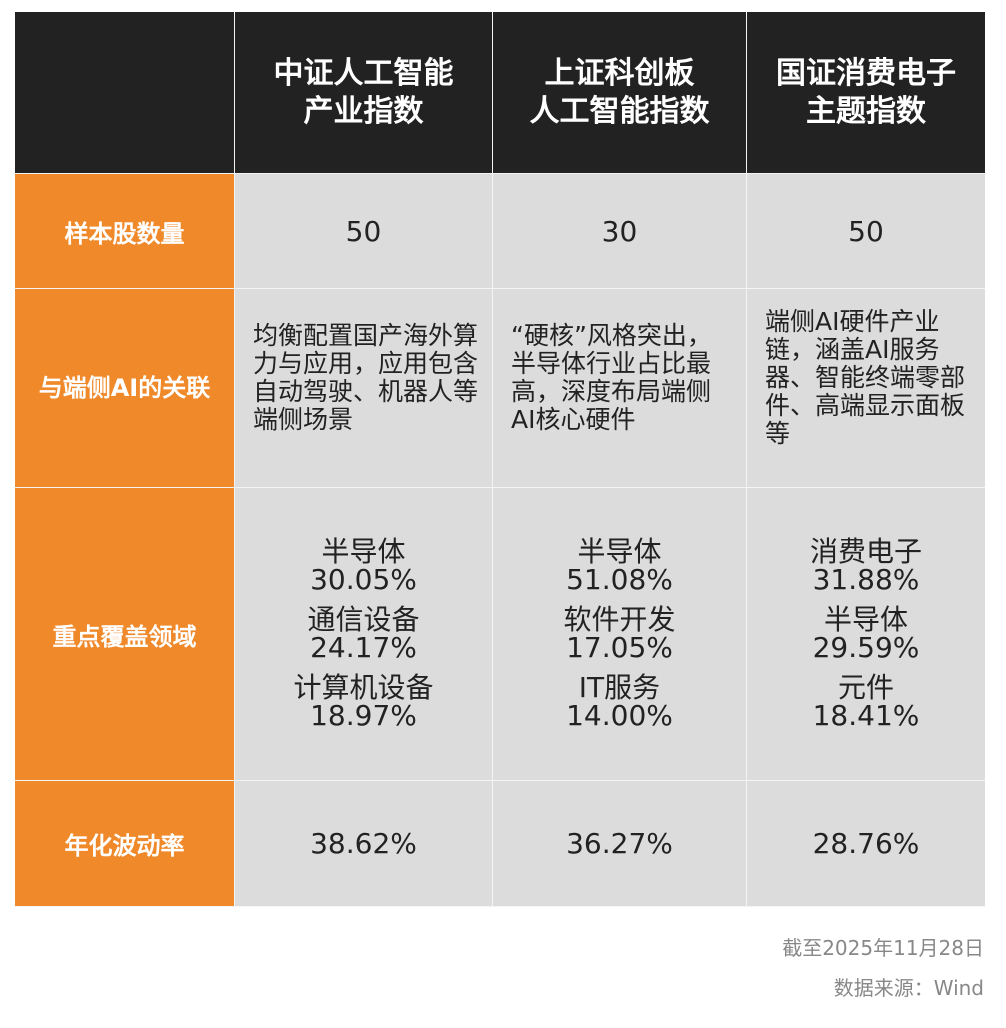  Describe the element at coordinates (125, 843) in the screenshot. I see `row-label: 年化波动率` at that location.